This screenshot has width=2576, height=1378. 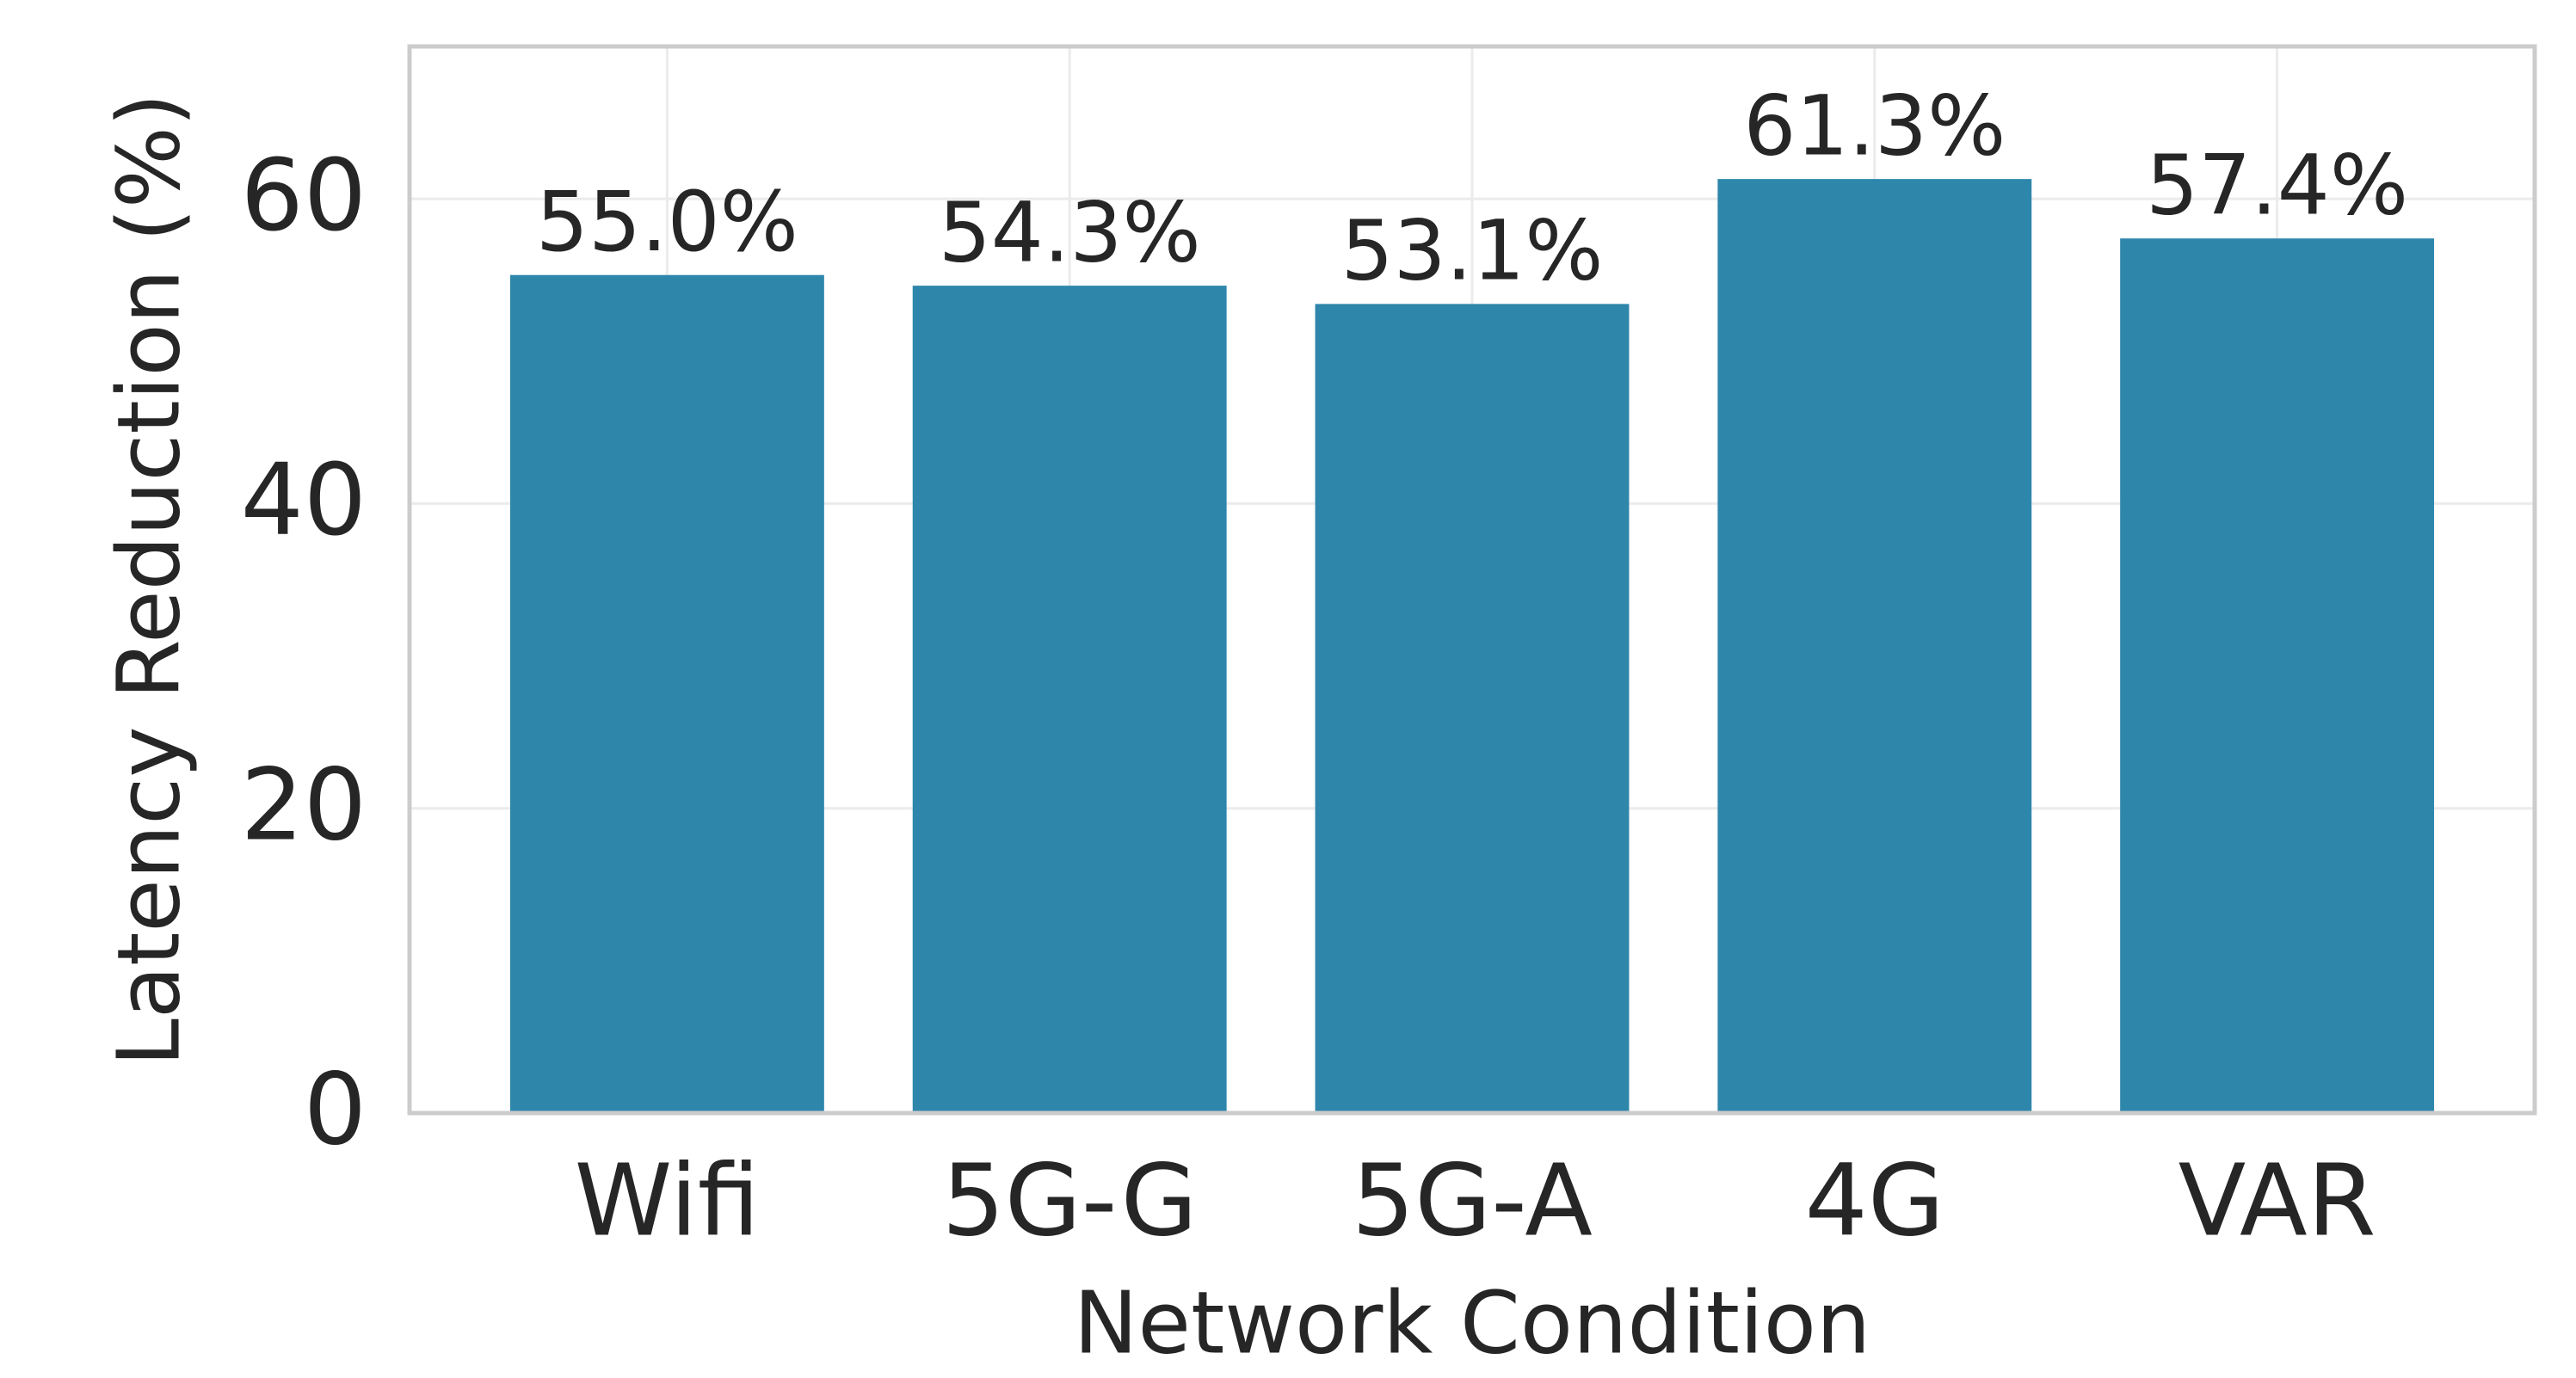 What do you see at coordinates (304, 500) in the screenshot?
I see `y-tick-label: 40` at bounding box center [304, 500].